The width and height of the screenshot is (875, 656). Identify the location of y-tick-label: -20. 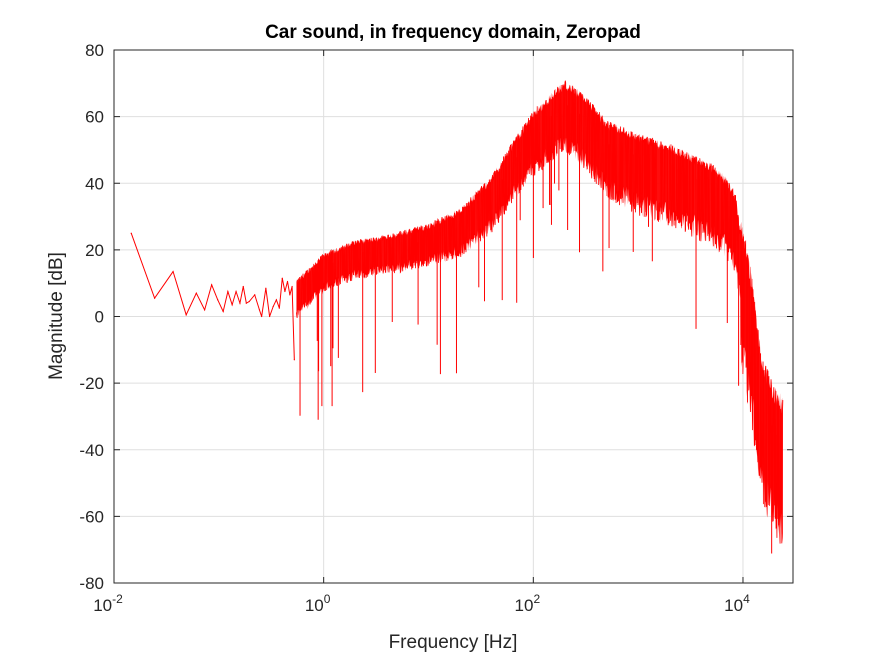
(91, 383).